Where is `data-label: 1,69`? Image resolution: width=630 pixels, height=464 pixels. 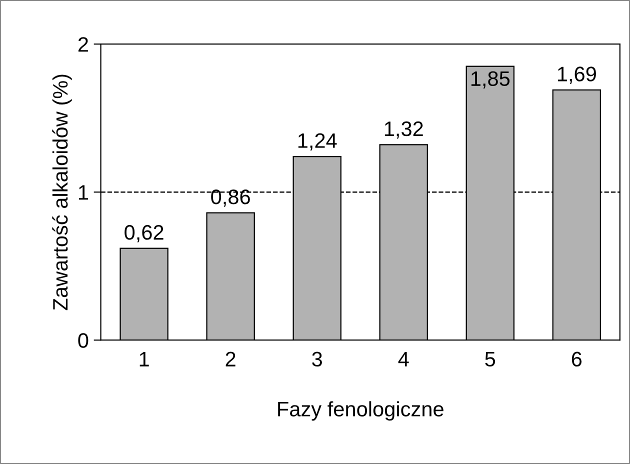
data-label: 1,69 is located at coordinates (577, 75).